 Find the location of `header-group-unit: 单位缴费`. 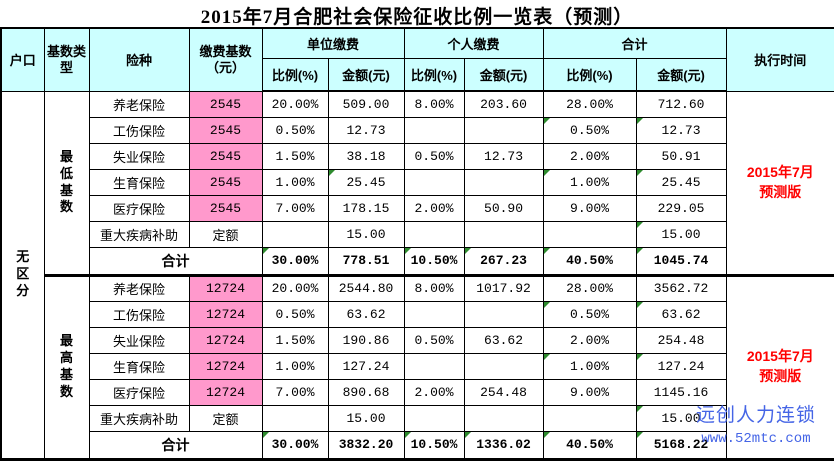

header-group-unit: 单位缴费 is located at coordinates (333, 43).